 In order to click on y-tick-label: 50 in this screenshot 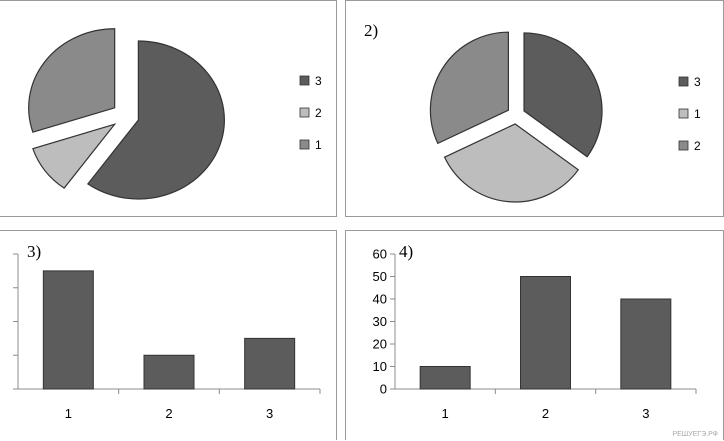, I will do `click(380, 276)`.